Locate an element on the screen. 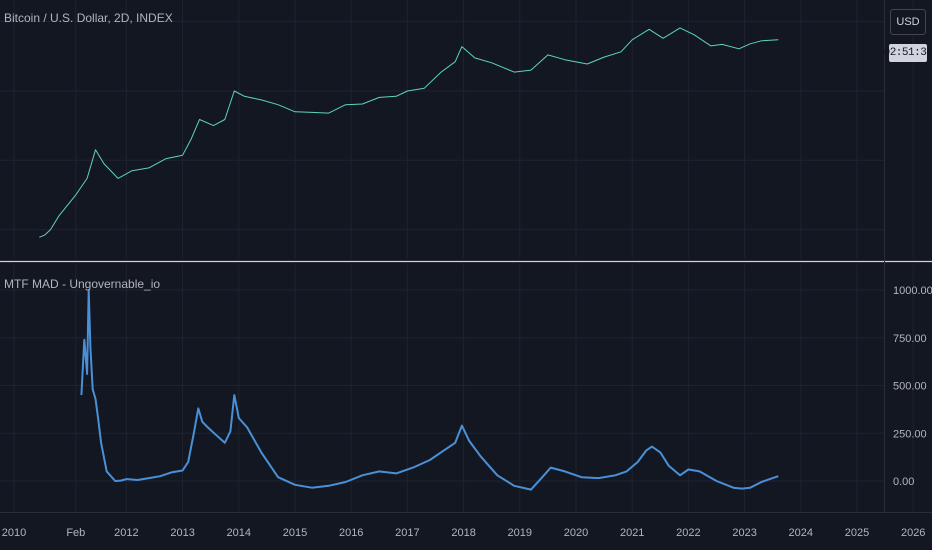 The image size is (932, 550). y-tick-label: 500.00 is located at coordinates (910, 387).